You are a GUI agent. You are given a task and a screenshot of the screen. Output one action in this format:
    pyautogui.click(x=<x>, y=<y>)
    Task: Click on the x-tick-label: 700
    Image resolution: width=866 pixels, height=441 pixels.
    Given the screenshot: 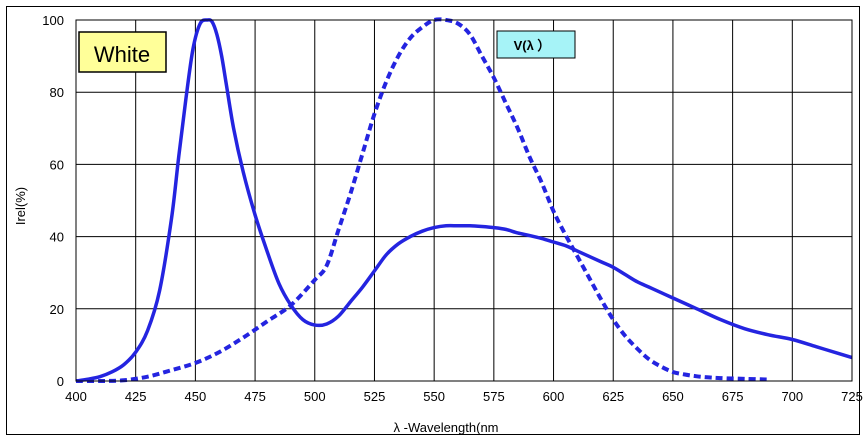 What is the action you would take?
    pyautogui.click(x=792, y=396)
    